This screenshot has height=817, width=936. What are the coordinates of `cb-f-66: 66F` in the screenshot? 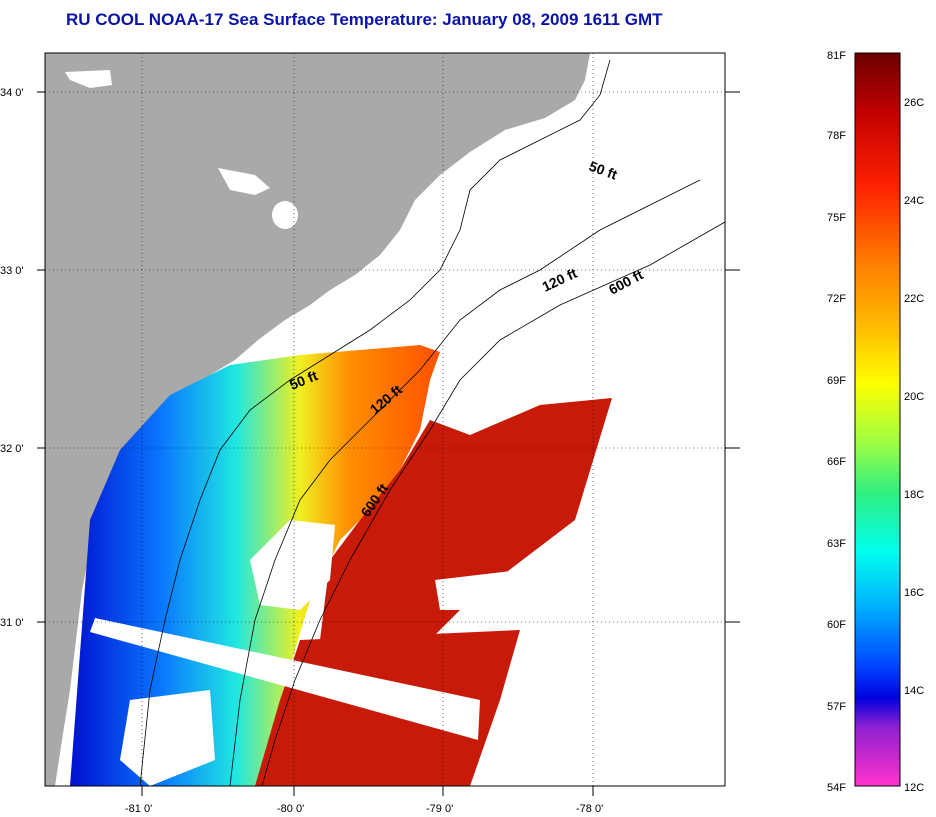 It's located at (836, 462).